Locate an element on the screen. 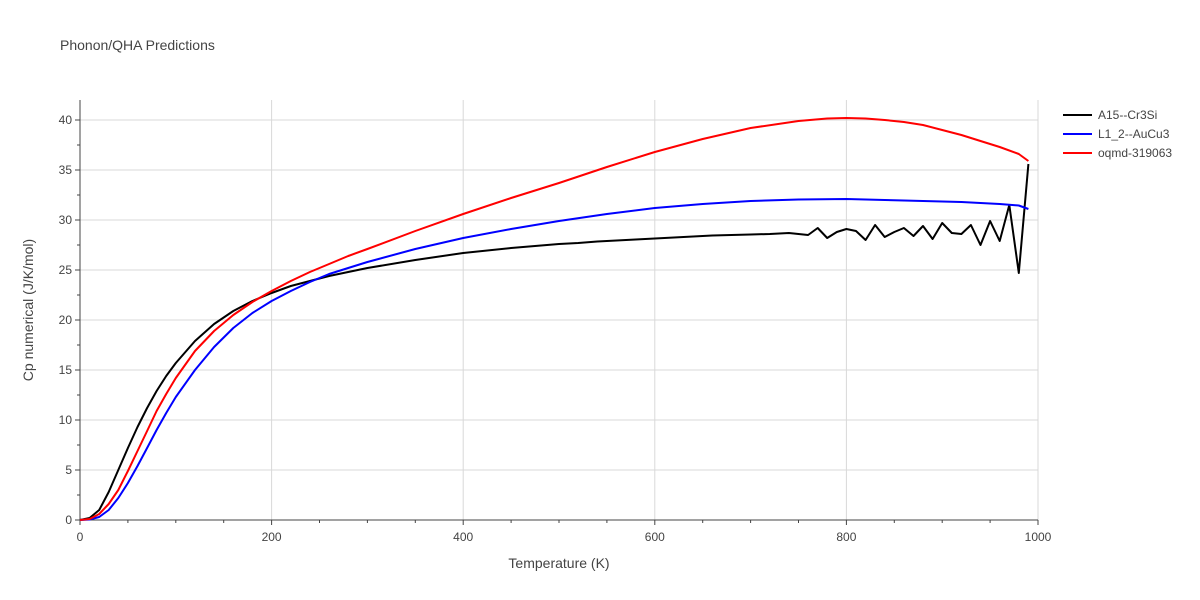 Image resolution: width=1200 pixels, height=600 pixels. legend-item-3: oqmd-319063 is located at coordinates (1117, 153).